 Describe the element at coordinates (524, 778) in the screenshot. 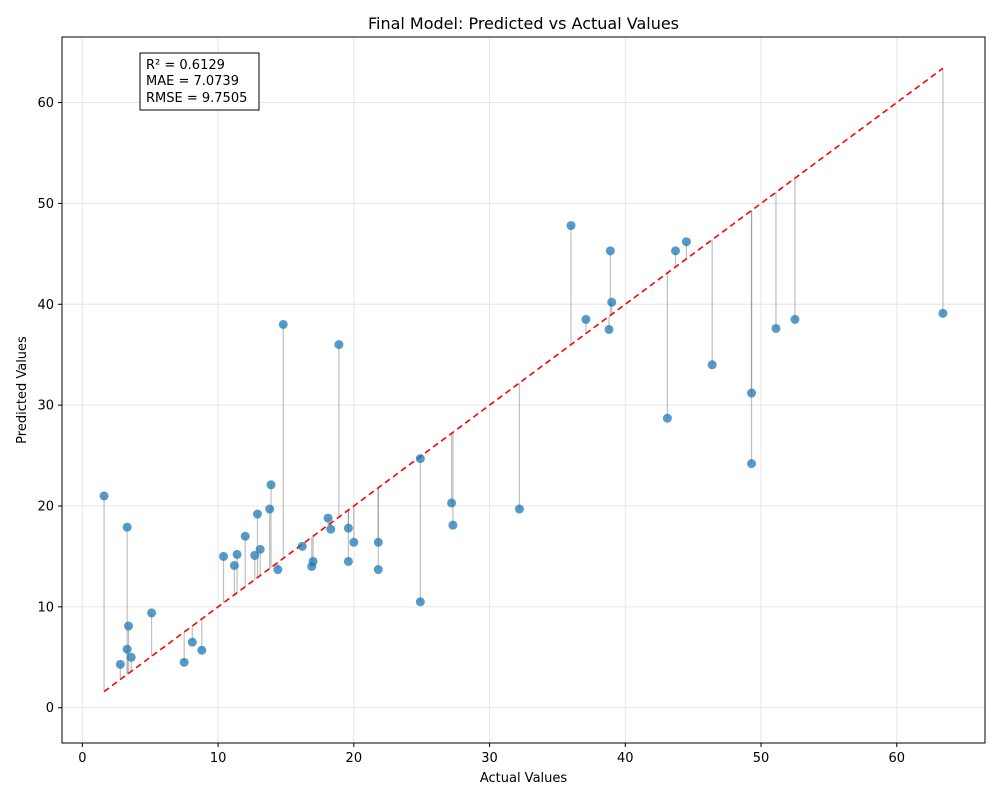

I see `x-axis-label: Actual Values` at that location.